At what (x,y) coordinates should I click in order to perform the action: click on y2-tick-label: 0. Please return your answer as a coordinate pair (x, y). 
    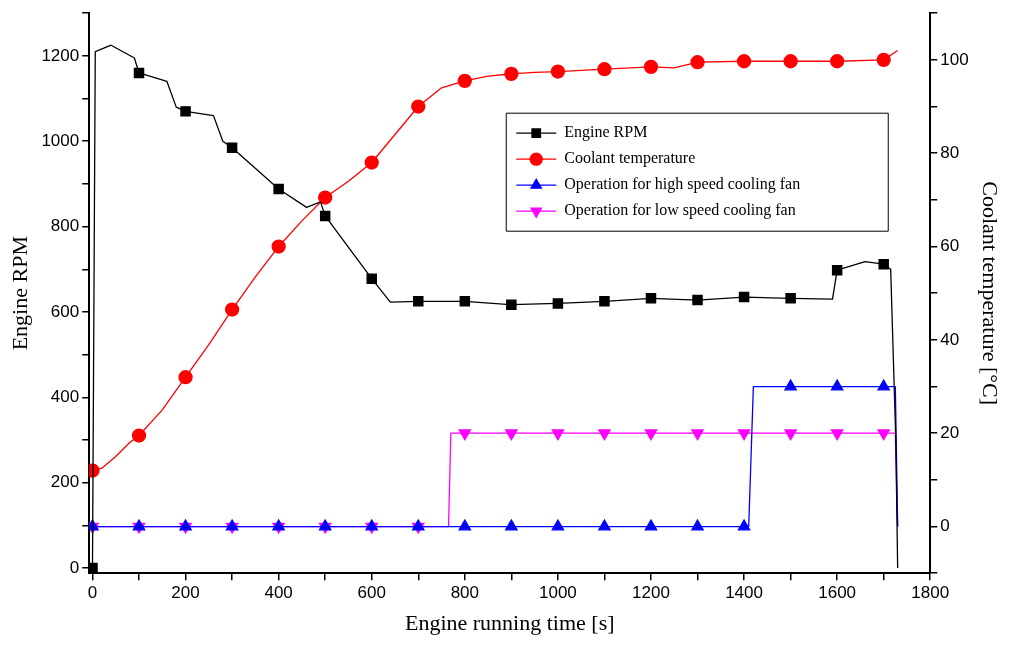
    Looking at the image, I should click on (945, 526).